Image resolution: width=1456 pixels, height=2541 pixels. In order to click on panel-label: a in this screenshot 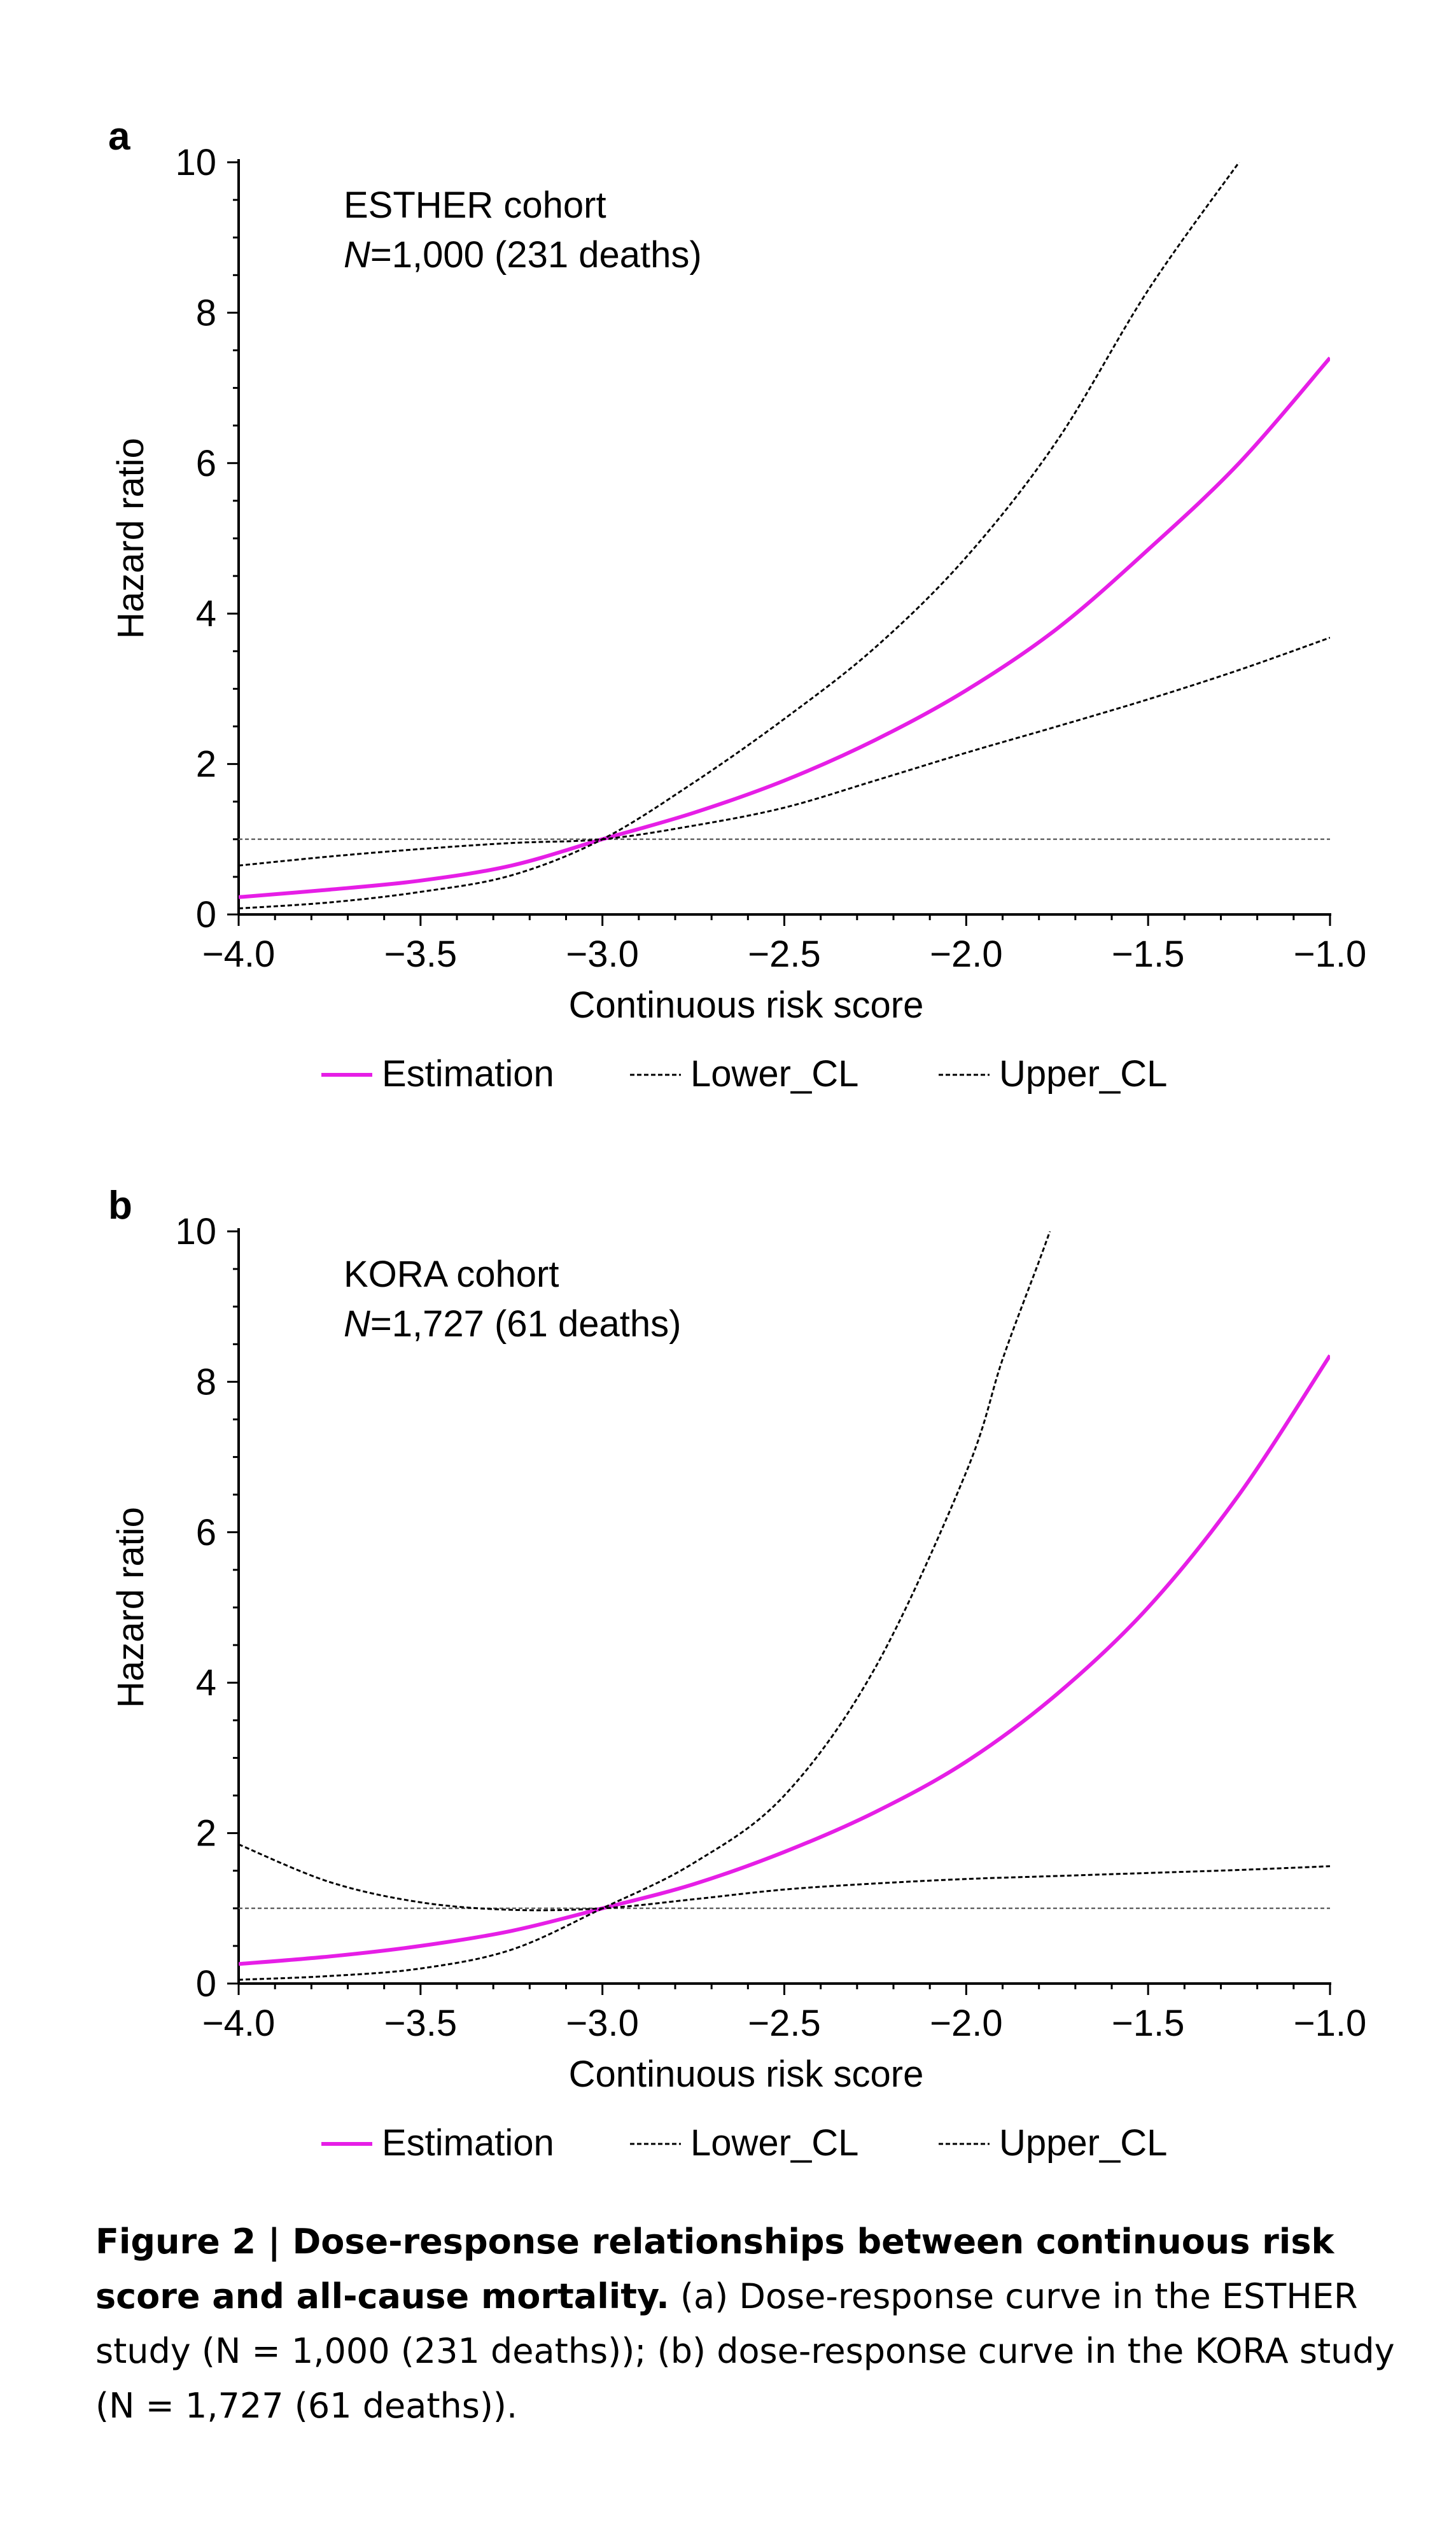, I will do `click(119, 136)`.